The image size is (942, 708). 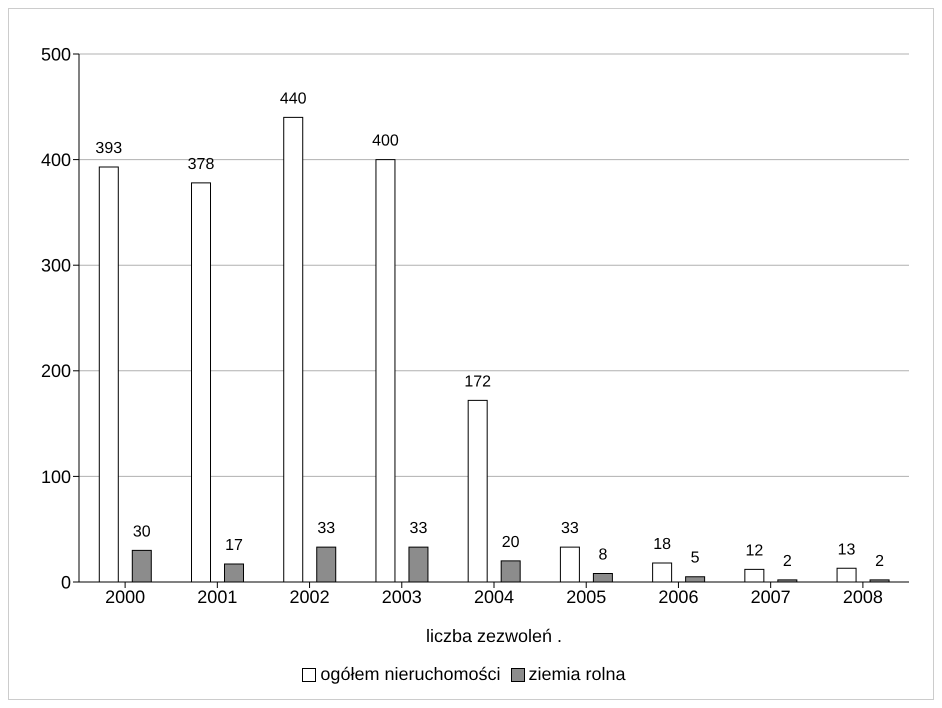 I want to click on legend-label: ogółem nieruchomości, so click(x=410, y=674).